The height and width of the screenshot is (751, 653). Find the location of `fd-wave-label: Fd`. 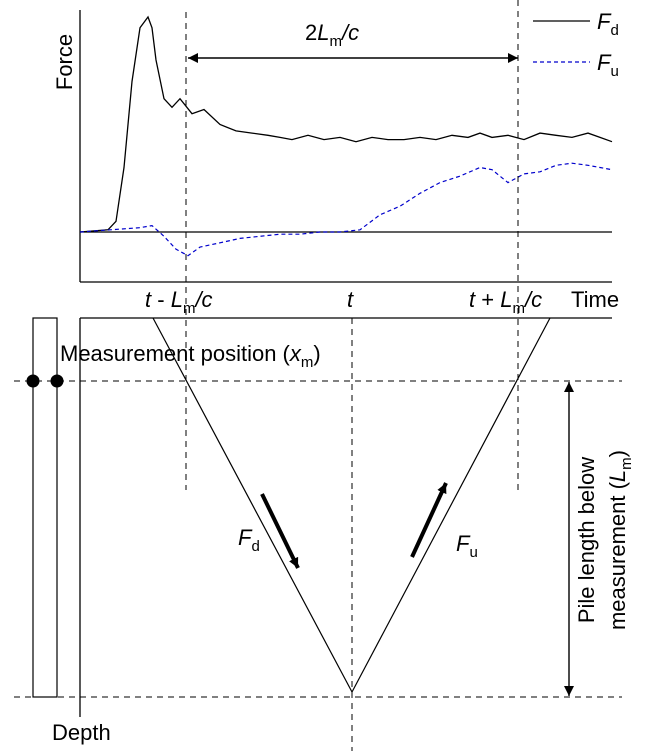

fd-wave-label: Fd is located at coordinates (249, 540).